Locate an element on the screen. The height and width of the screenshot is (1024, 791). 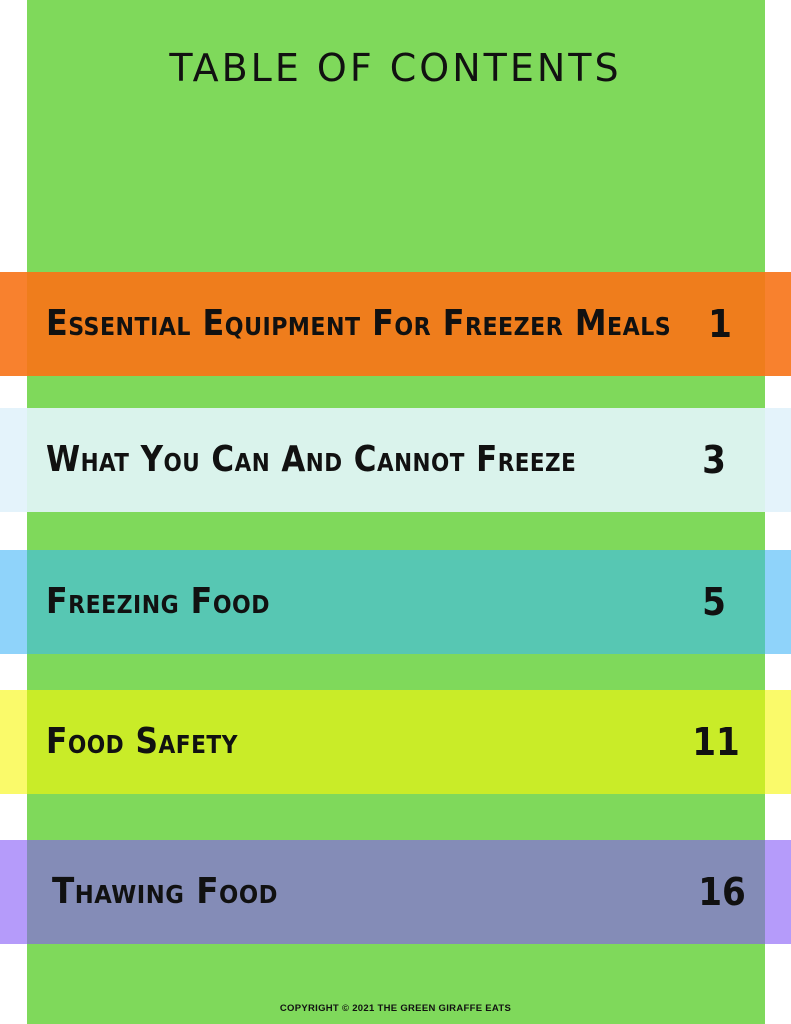
toc-entry-essential-equipment: Essential Equipment For Freezer Meals 1 is located at coordinates (395, 324).